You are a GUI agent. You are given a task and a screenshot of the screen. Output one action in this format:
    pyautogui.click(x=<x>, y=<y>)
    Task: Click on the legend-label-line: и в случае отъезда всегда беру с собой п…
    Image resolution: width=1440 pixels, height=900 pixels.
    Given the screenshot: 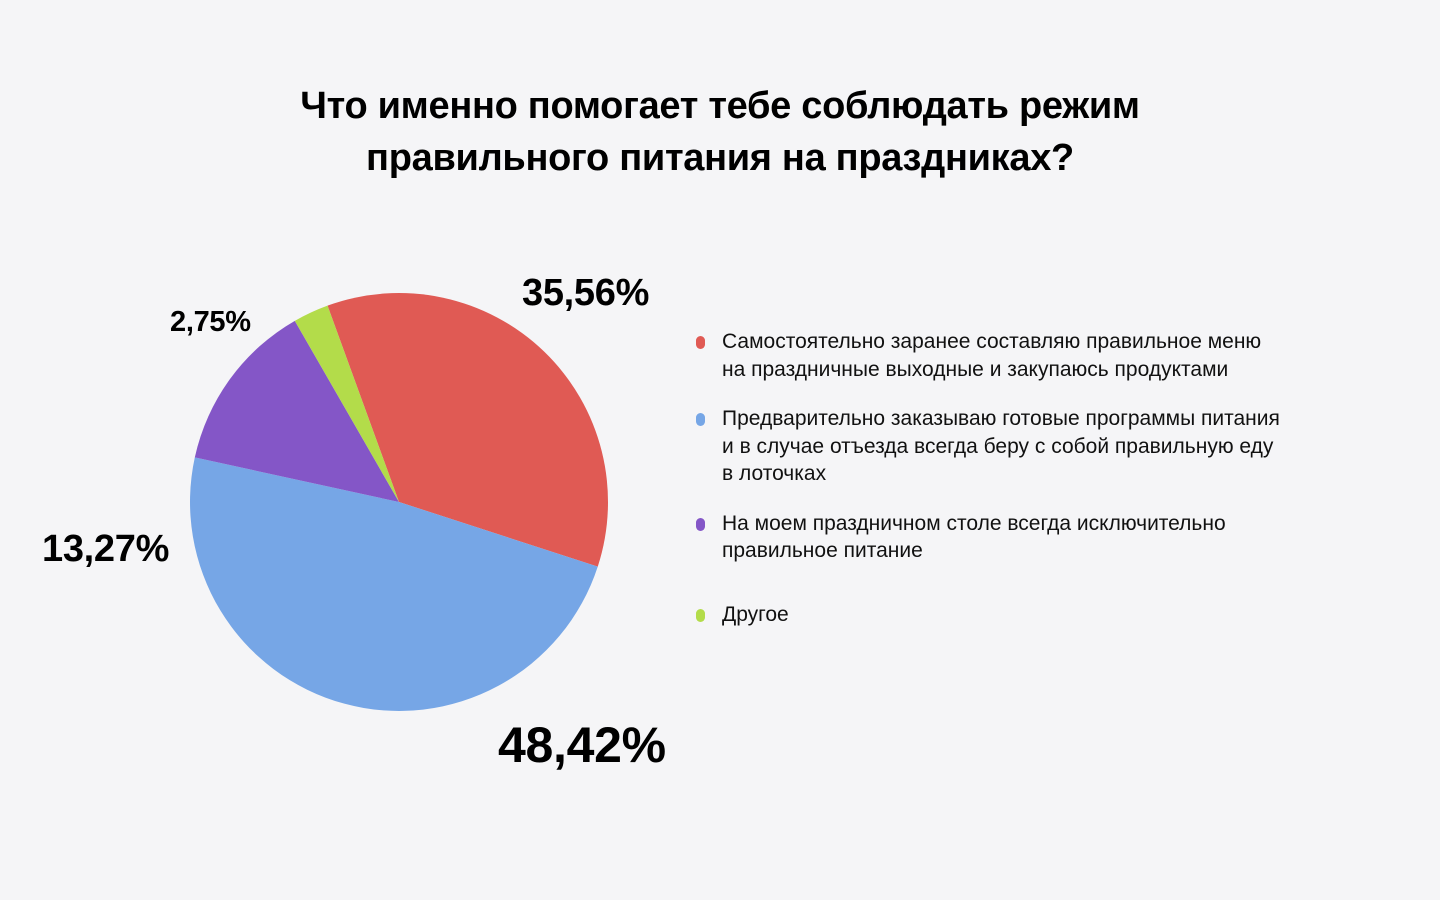 What is the action you would take?
    pyautogui.click(x=998, y=446)
    